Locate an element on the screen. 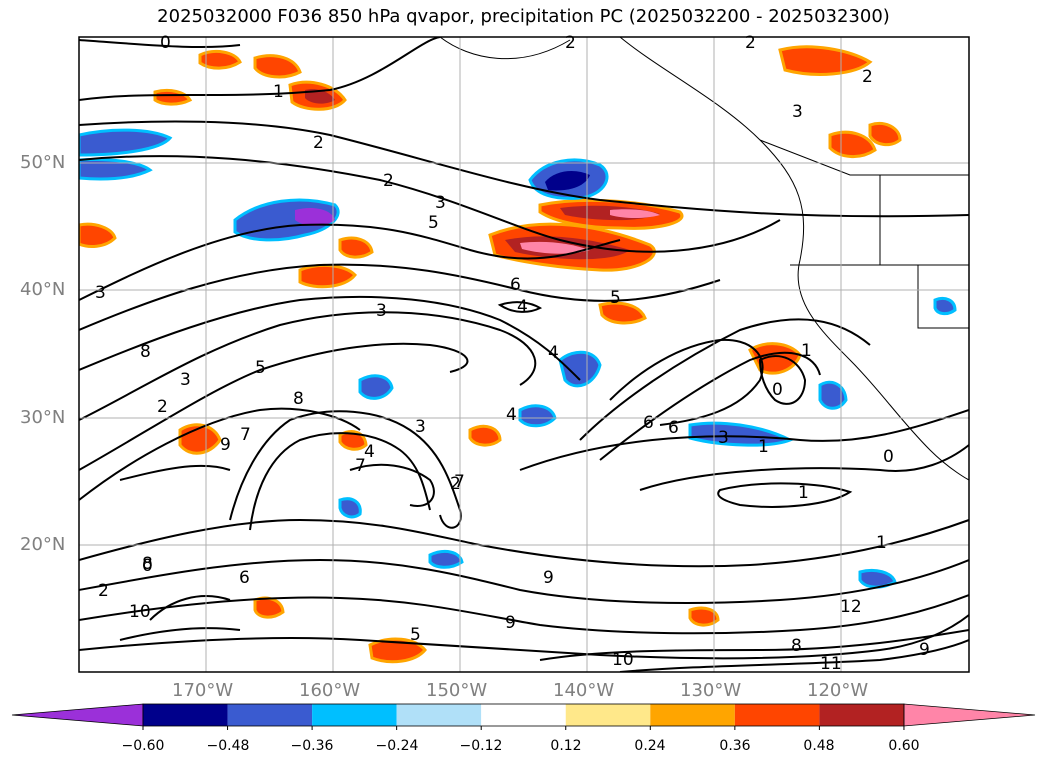  contour-label: 12 is located at coordinates (851, 607).